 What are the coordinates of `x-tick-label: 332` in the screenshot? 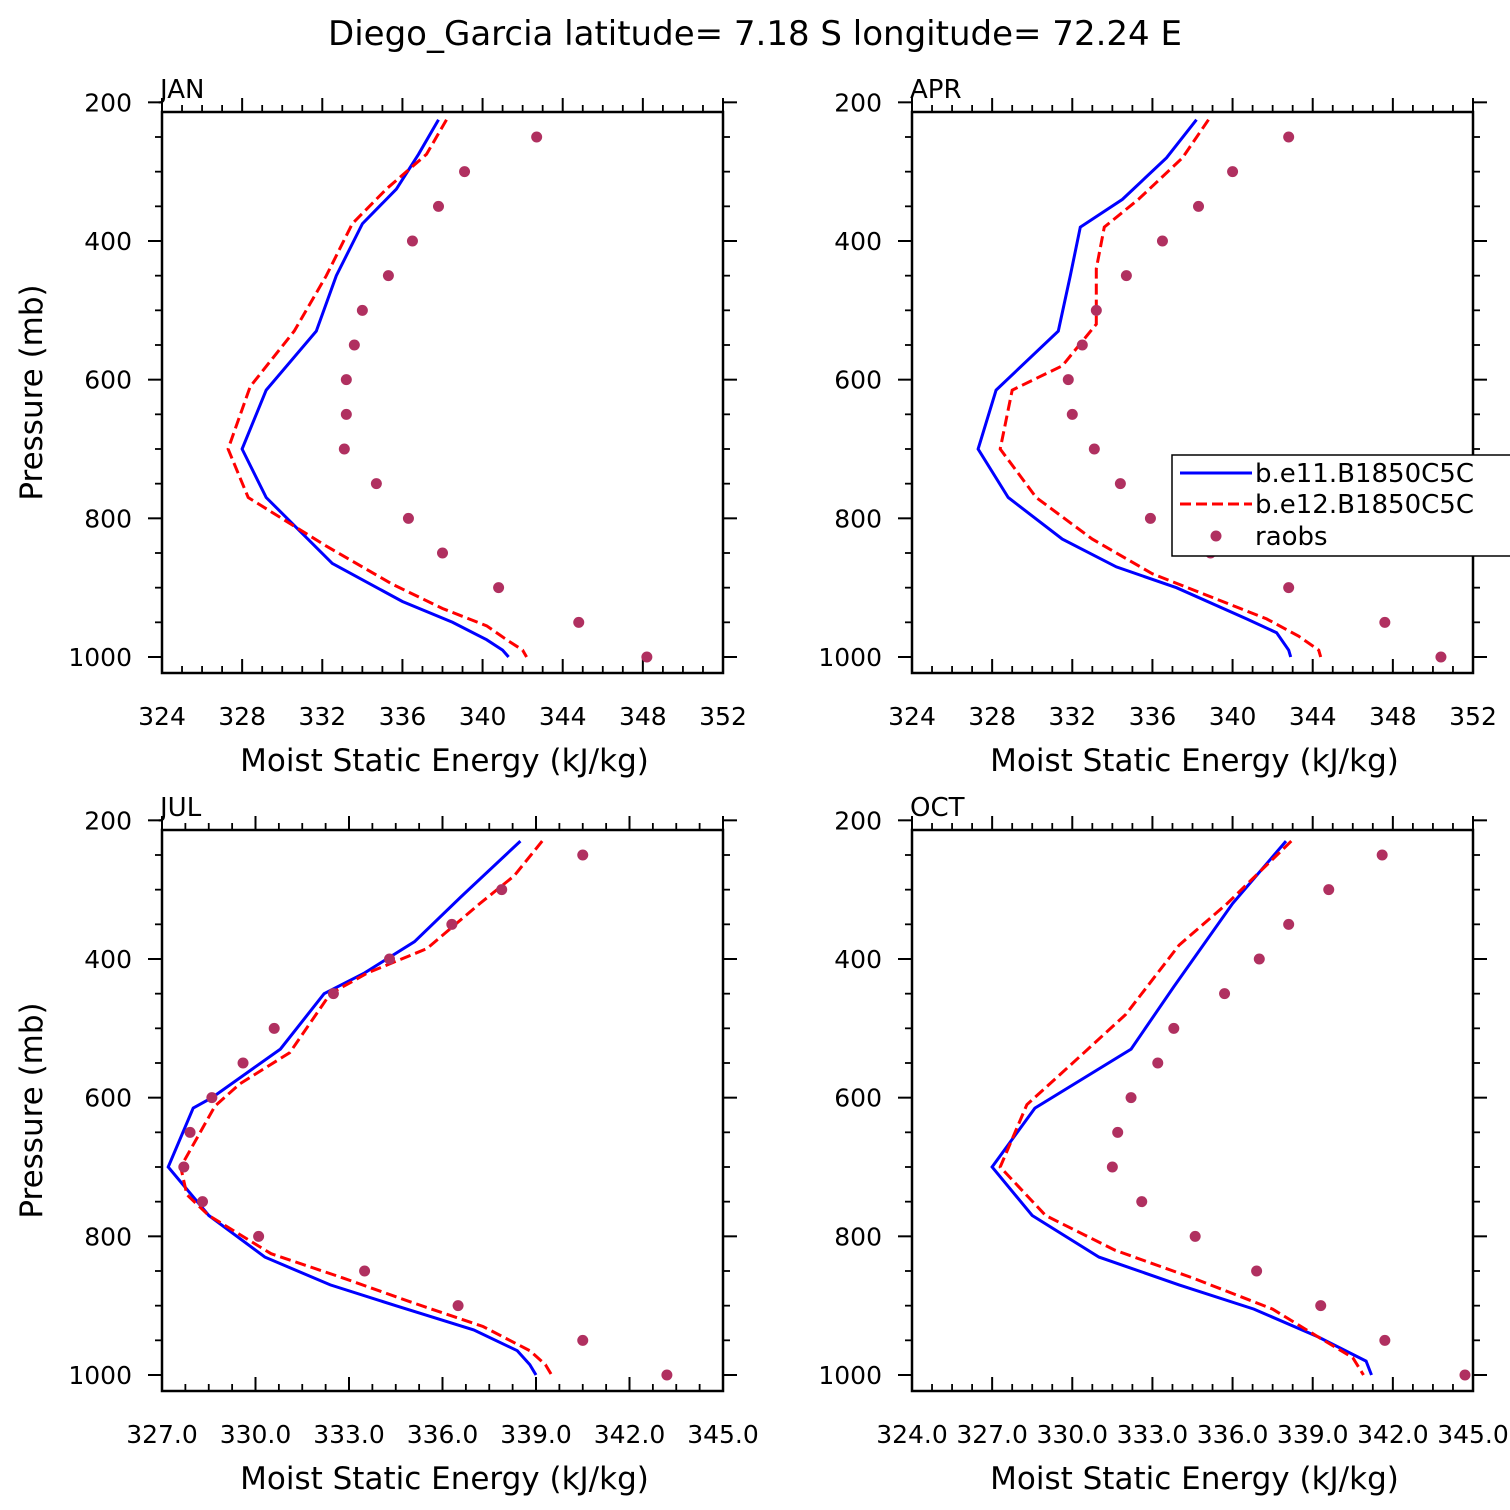 It's located at (322, 716).